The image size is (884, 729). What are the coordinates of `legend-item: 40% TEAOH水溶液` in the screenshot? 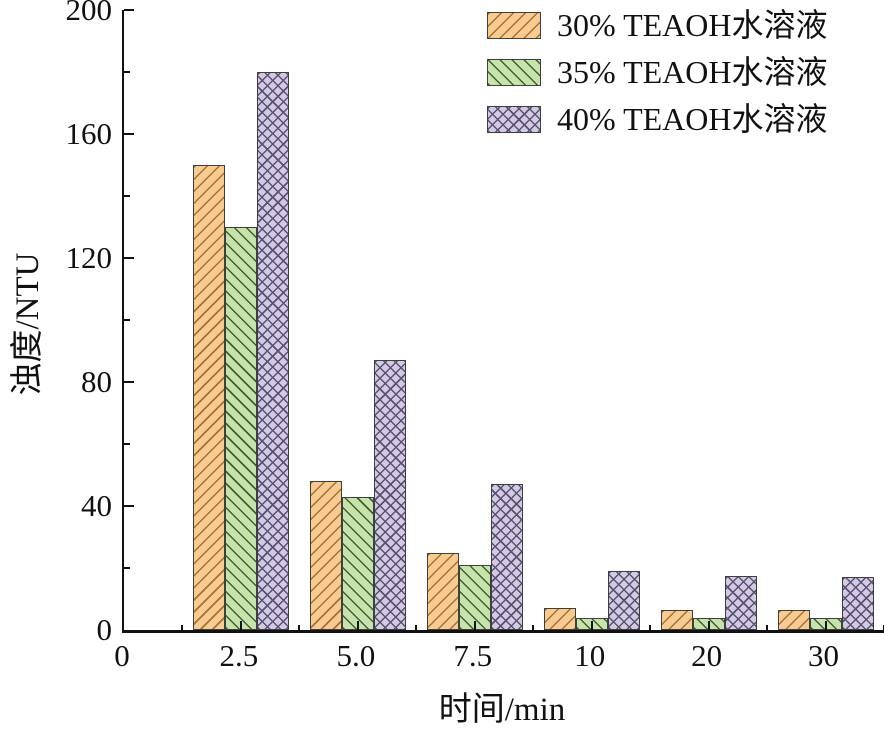 It's located at (657, 119).